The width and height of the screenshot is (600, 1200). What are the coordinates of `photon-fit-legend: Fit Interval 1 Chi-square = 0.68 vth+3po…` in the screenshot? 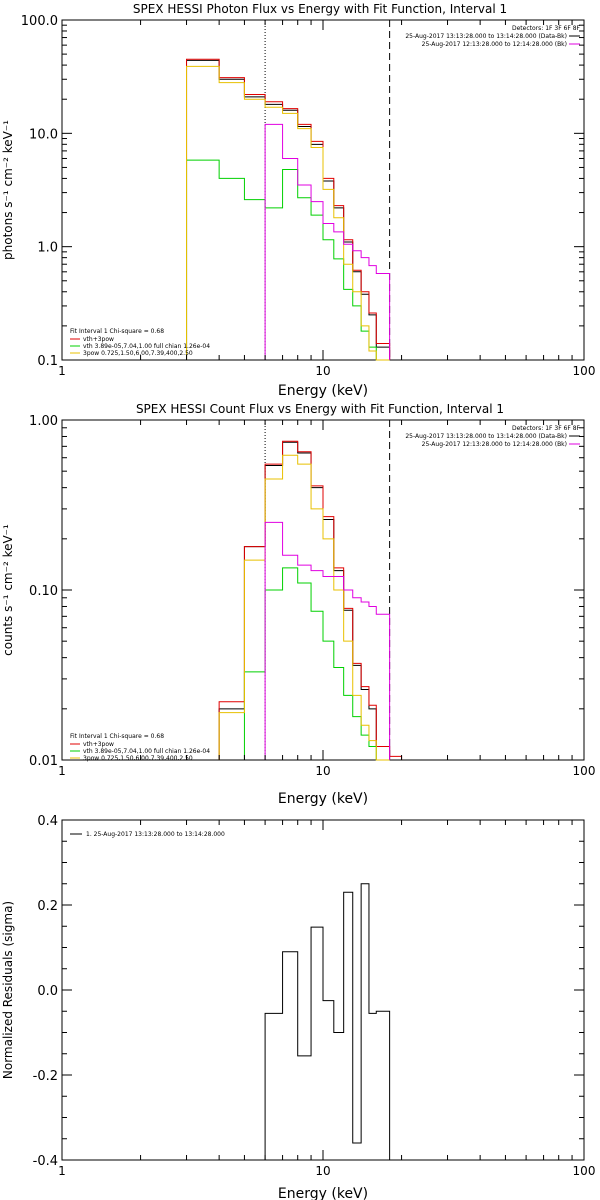 It's located at (140, 342).